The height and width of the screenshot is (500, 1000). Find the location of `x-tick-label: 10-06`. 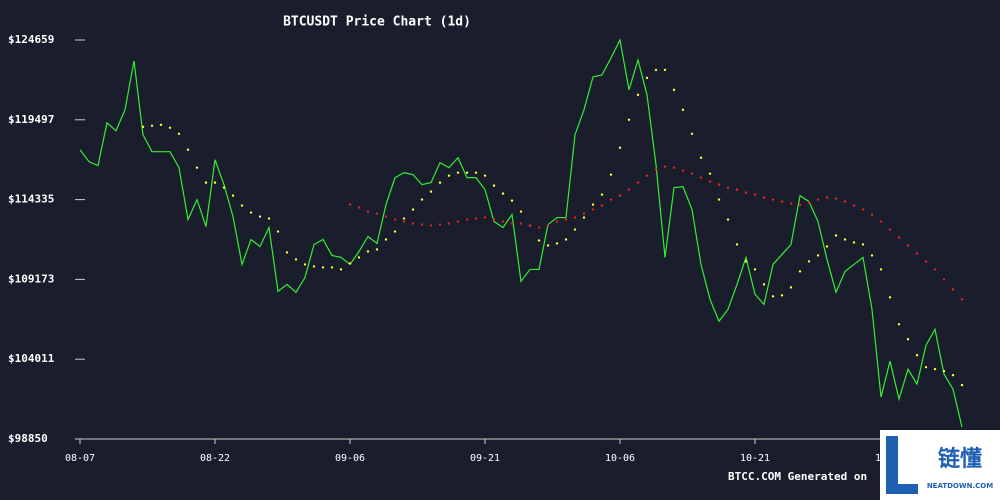

x-tick-label: 10-06 is located at coordinates (620, 458).